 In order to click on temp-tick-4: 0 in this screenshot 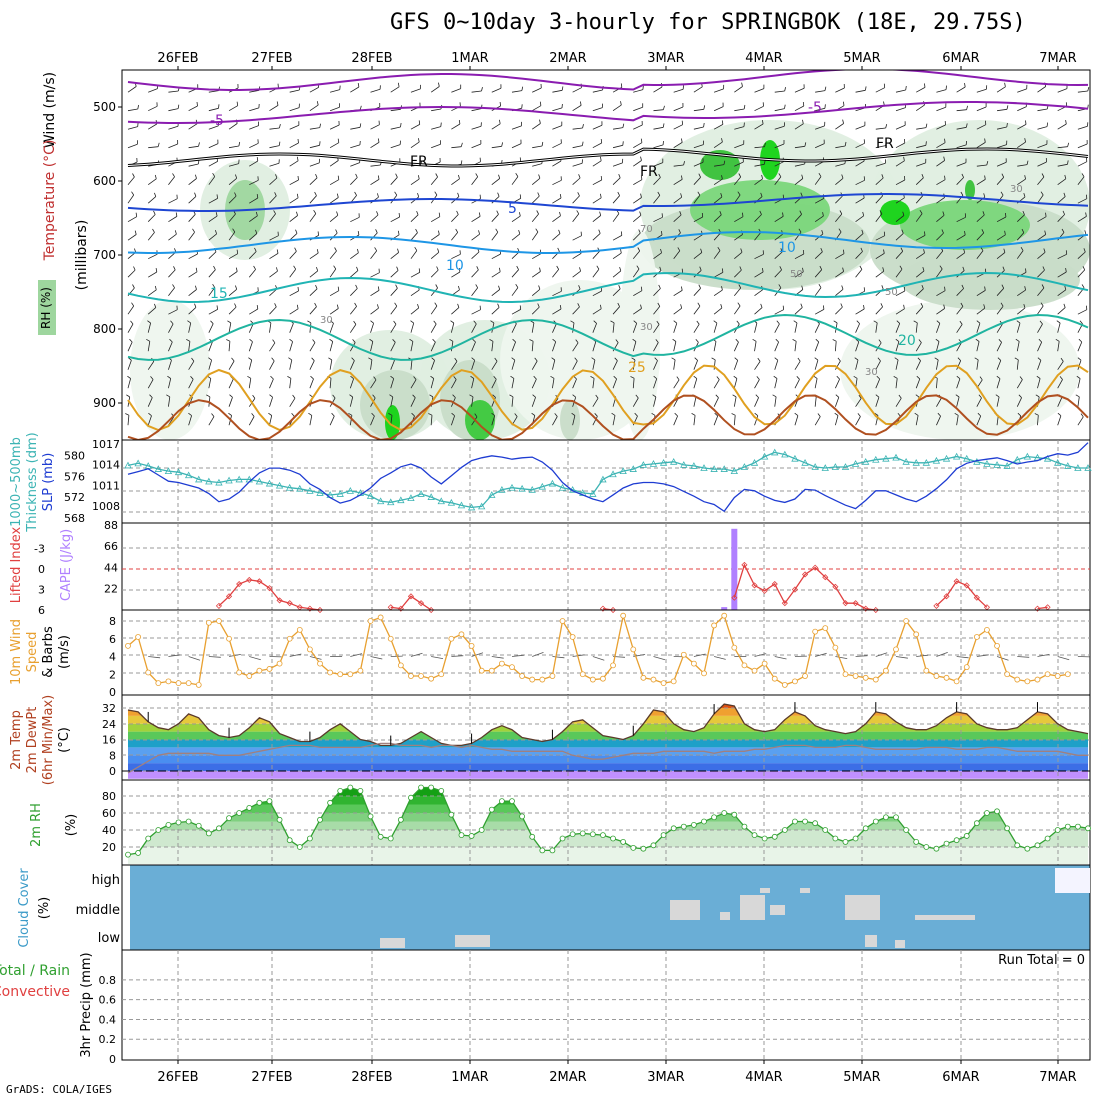, I will do `click(112, 771)`.